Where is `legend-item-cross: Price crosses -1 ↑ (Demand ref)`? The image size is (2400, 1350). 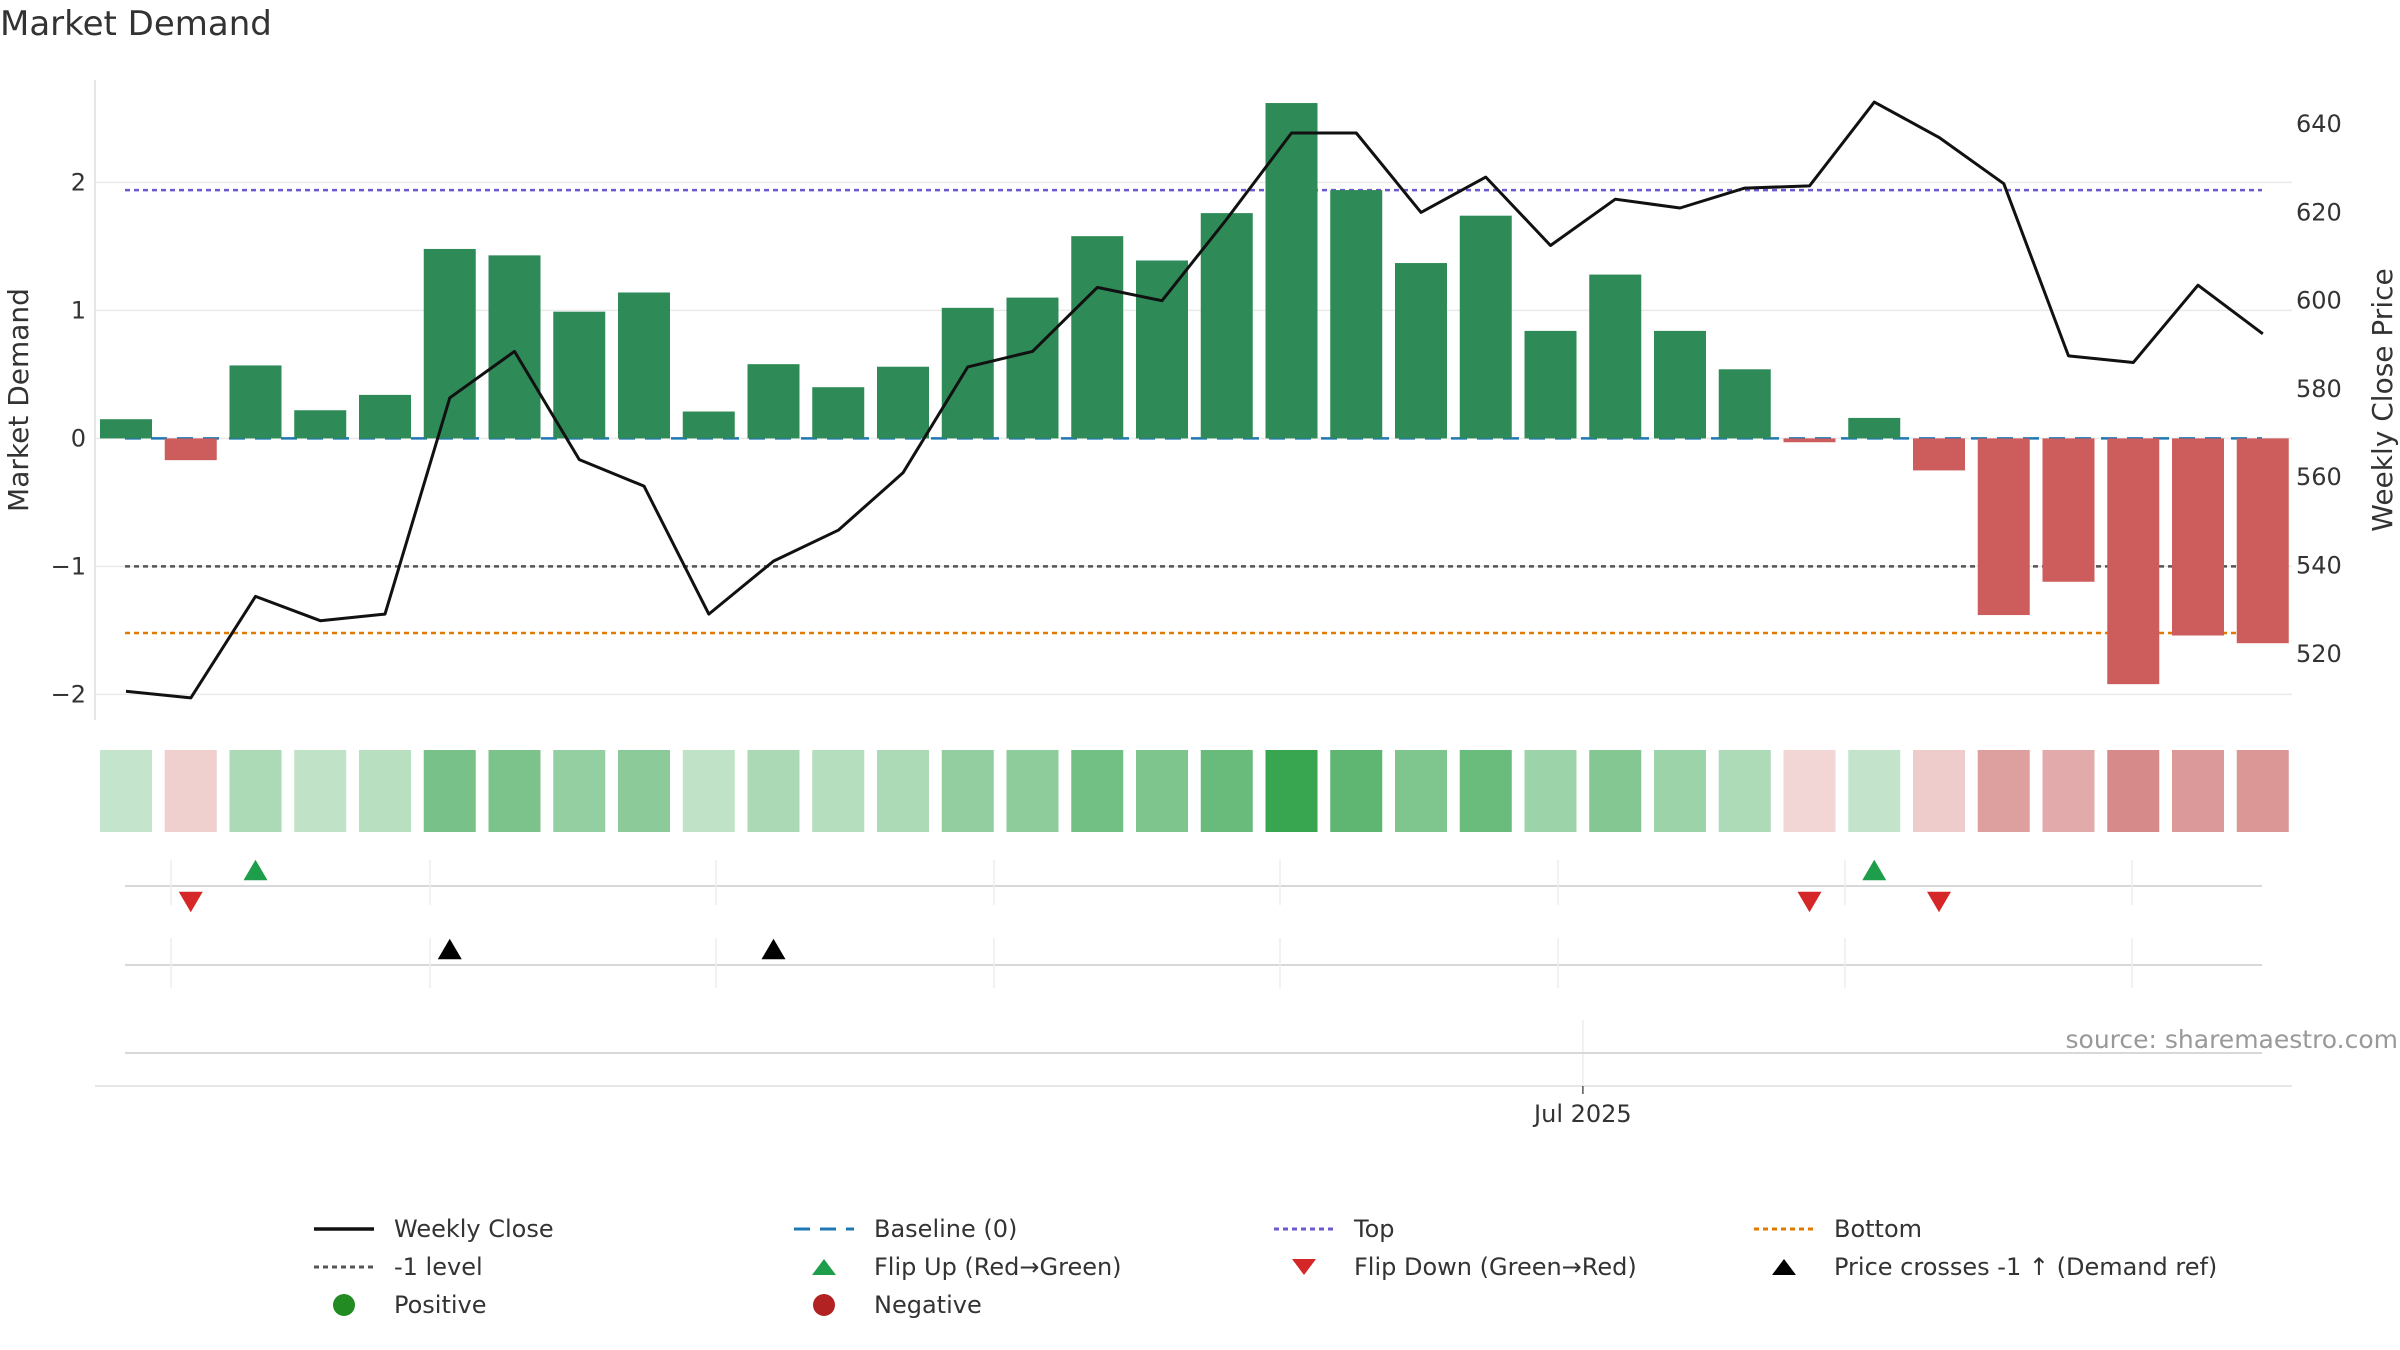
legend-item-cross: Price crosses -1 ↑ (Demand ref) is located at coordinates (1984, 1267).